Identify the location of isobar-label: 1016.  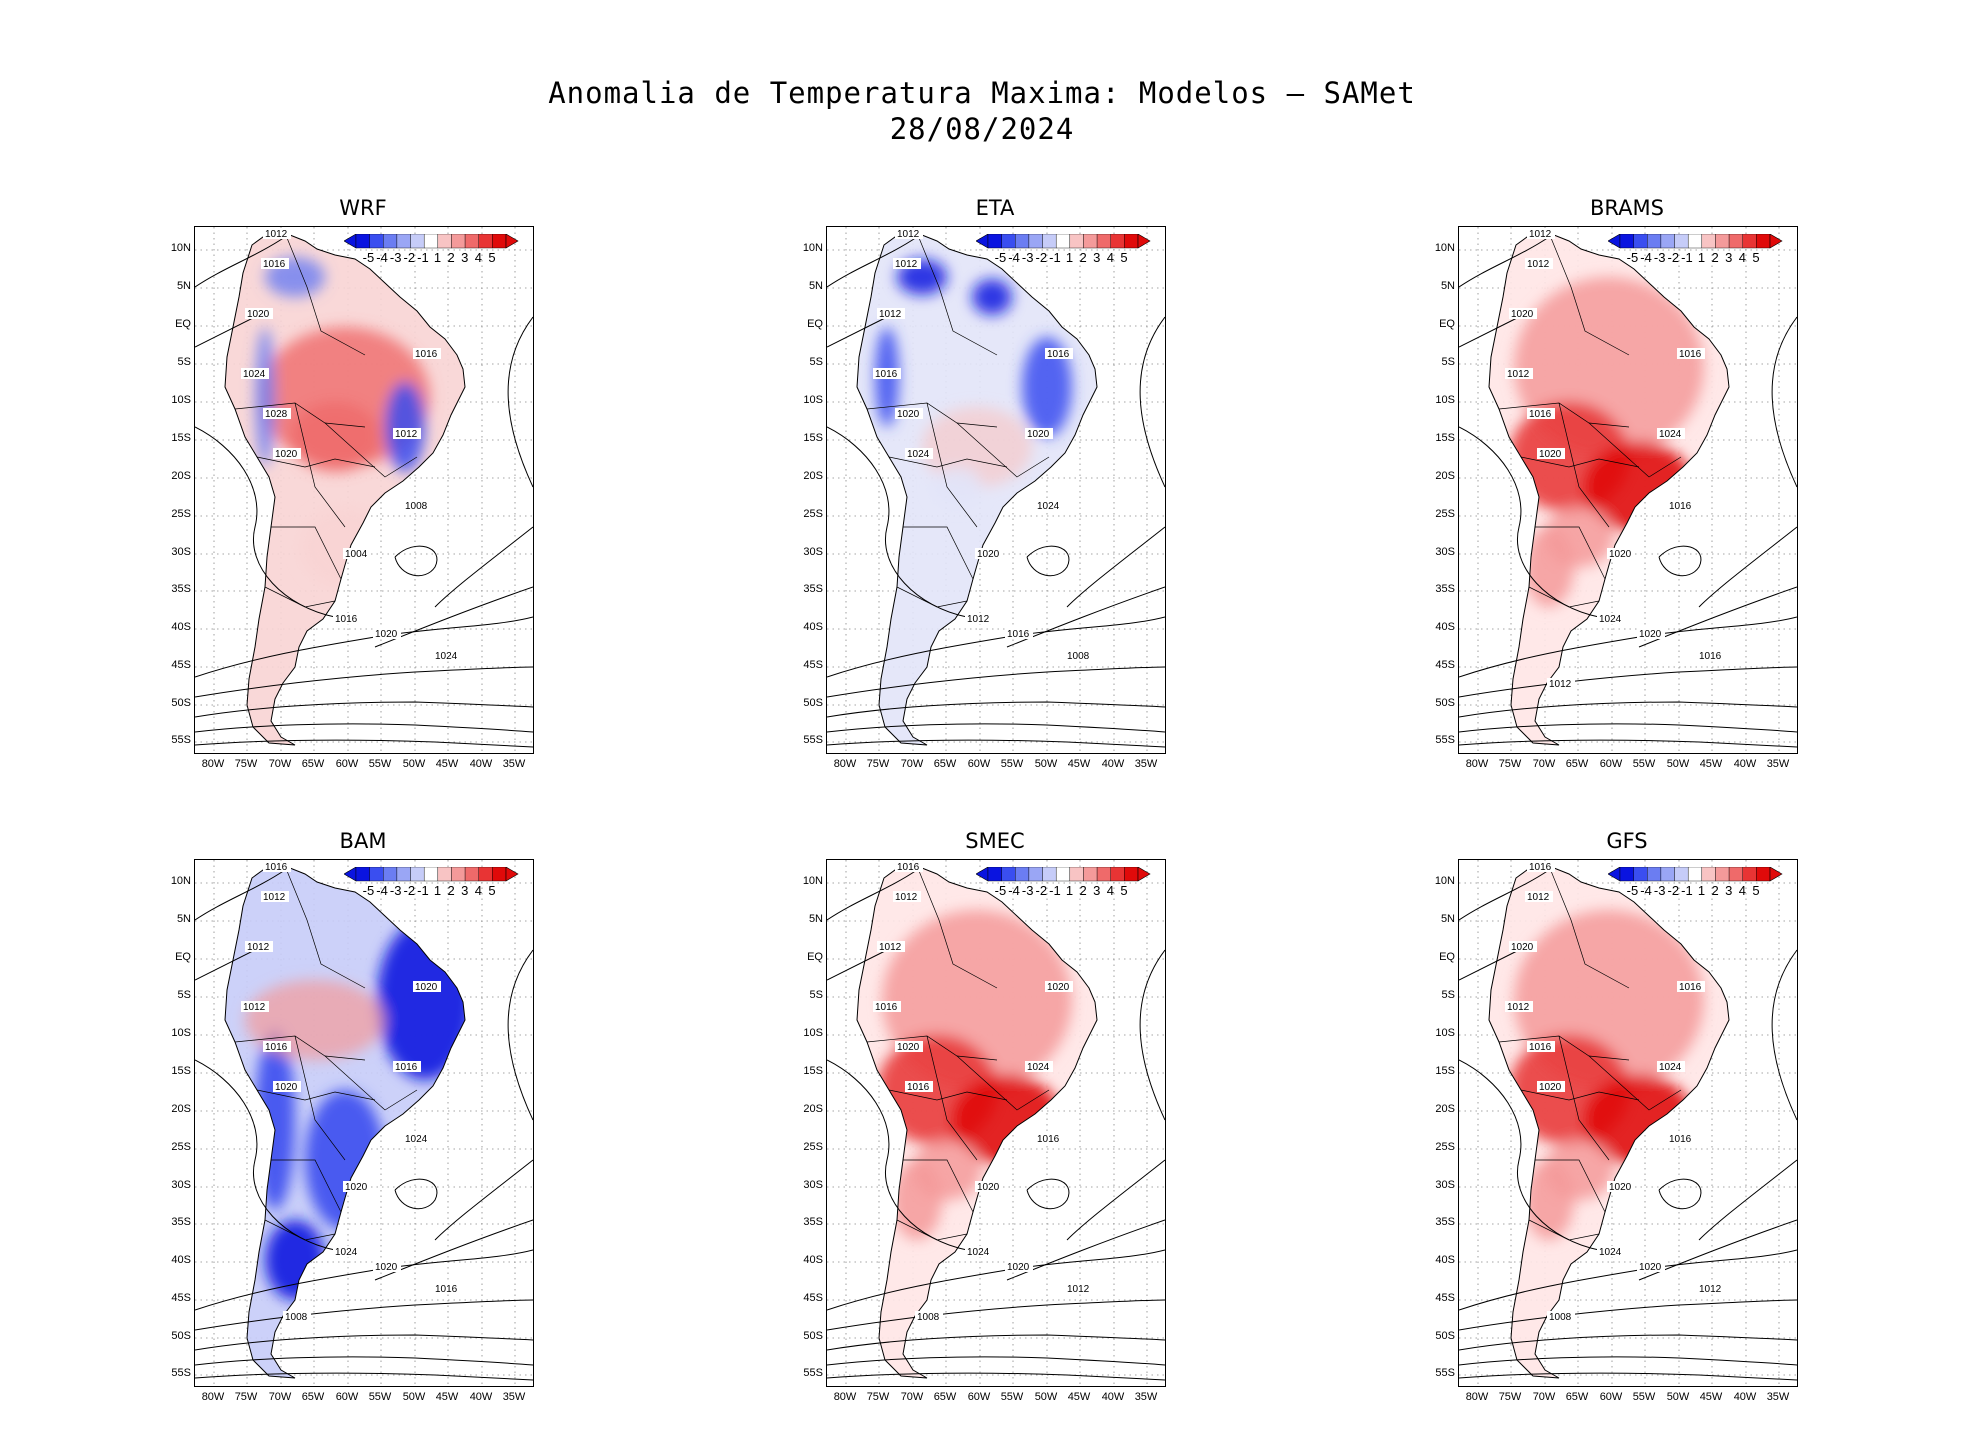
(886, 1007).